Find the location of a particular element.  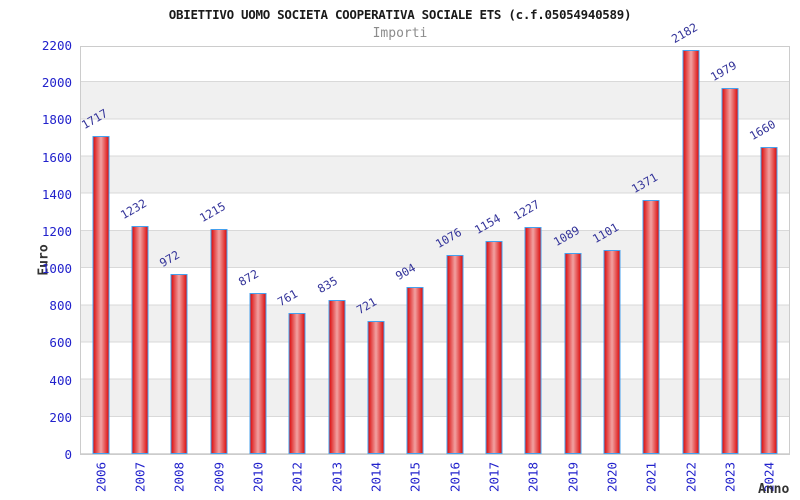

x-tick-label: 2019 is located at coordinates (573, 477).